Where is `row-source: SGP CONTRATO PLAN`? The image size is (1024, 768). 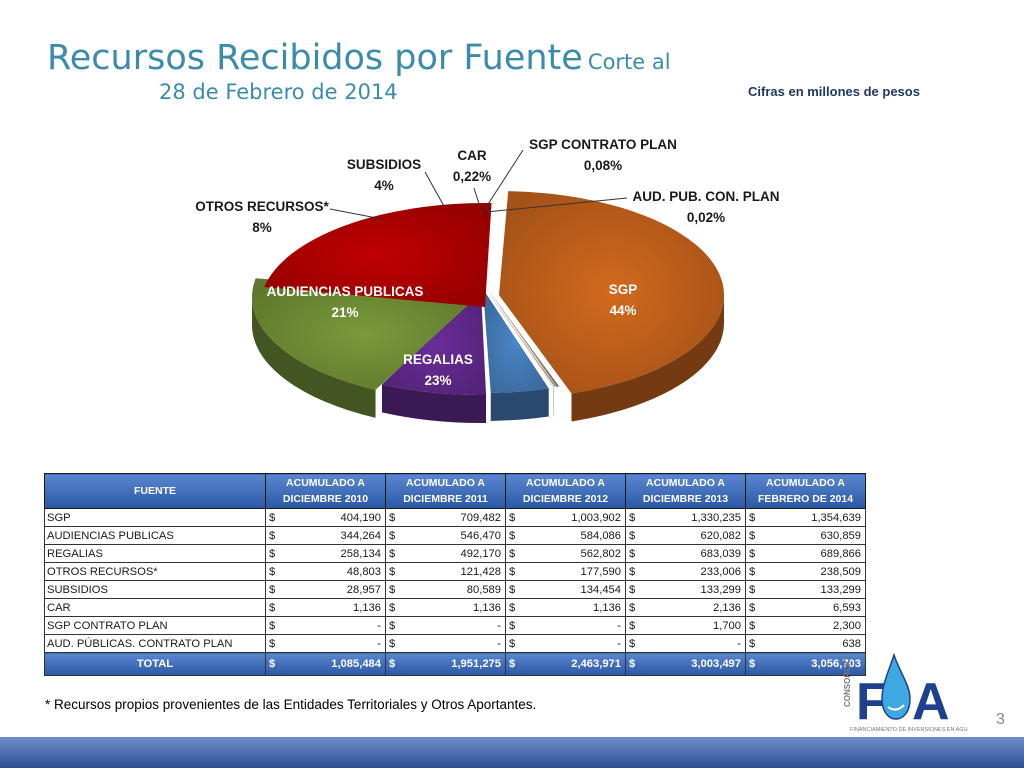
row-source: SGP CONTRATO PLAN is located at coordinates (155, 625).